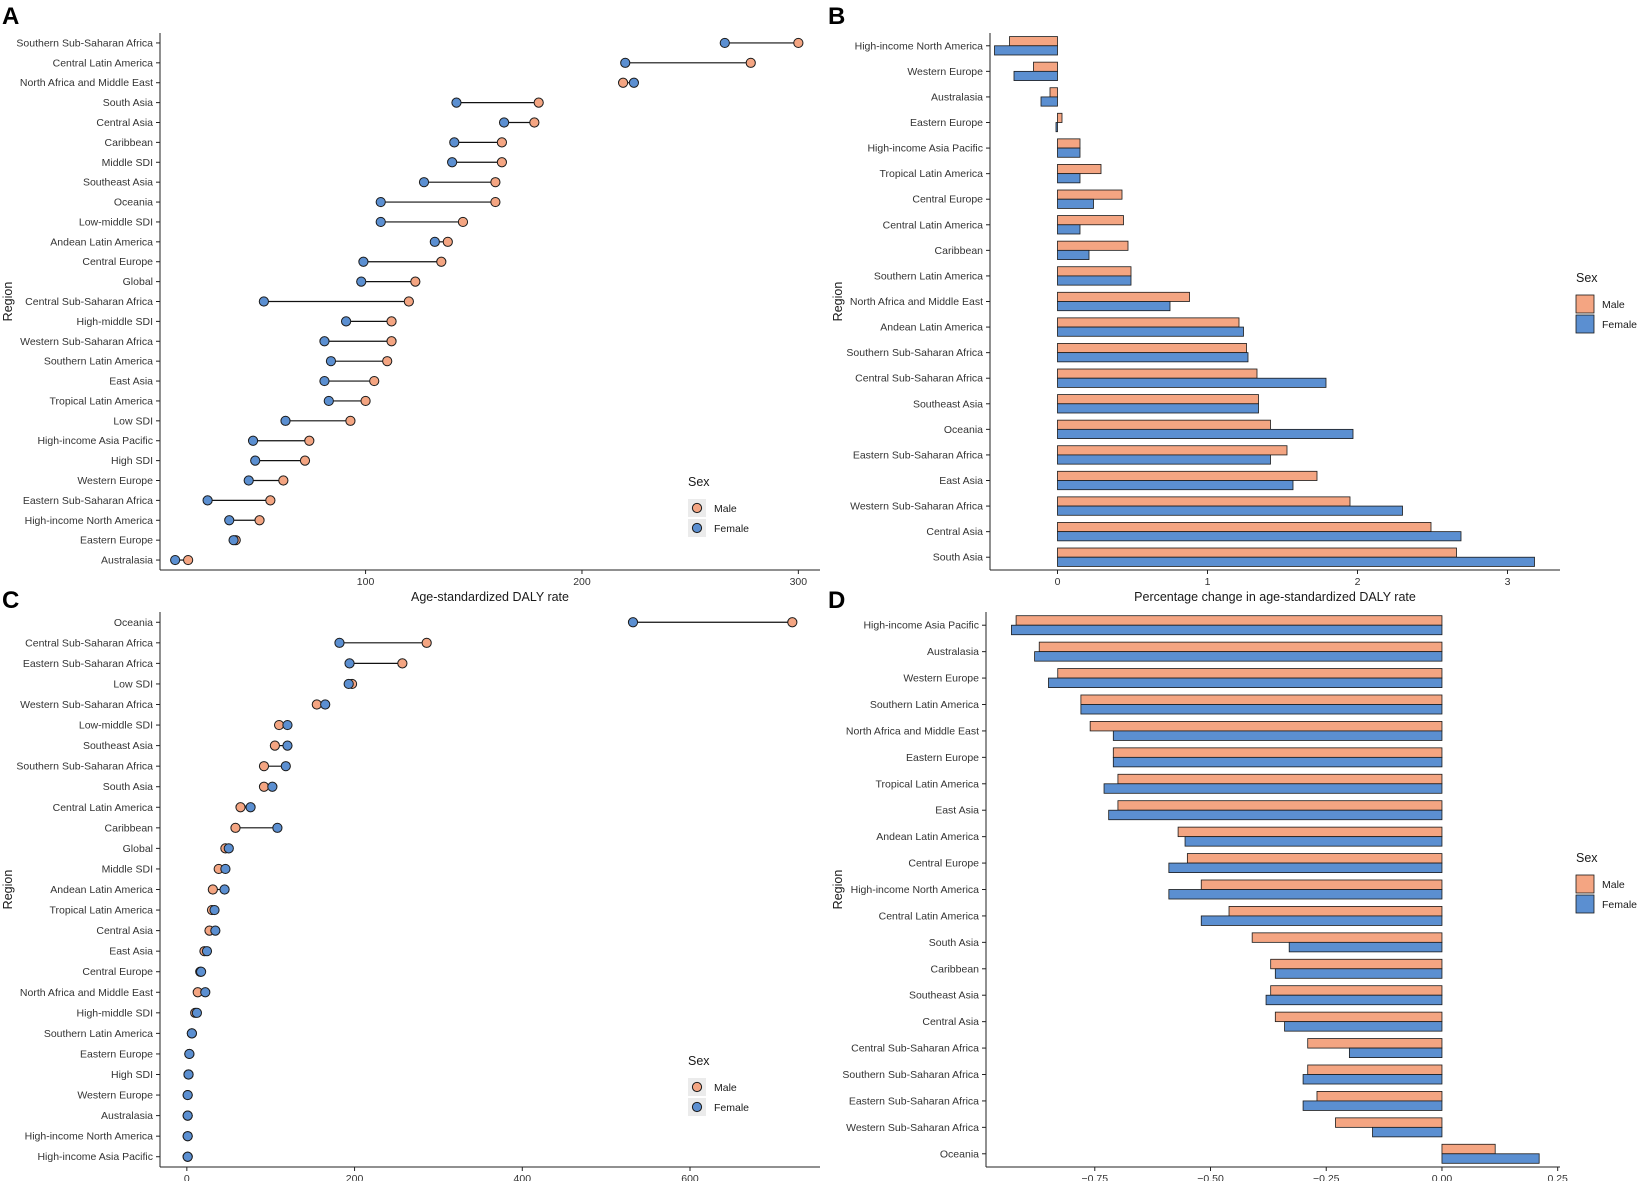 This screenshot has height=1181, width=1640. What do you see at coordinates (1442, 1177) in the screenshot?
I see `x-tick-label: 0.00` at bounding box center [1442, 1177].